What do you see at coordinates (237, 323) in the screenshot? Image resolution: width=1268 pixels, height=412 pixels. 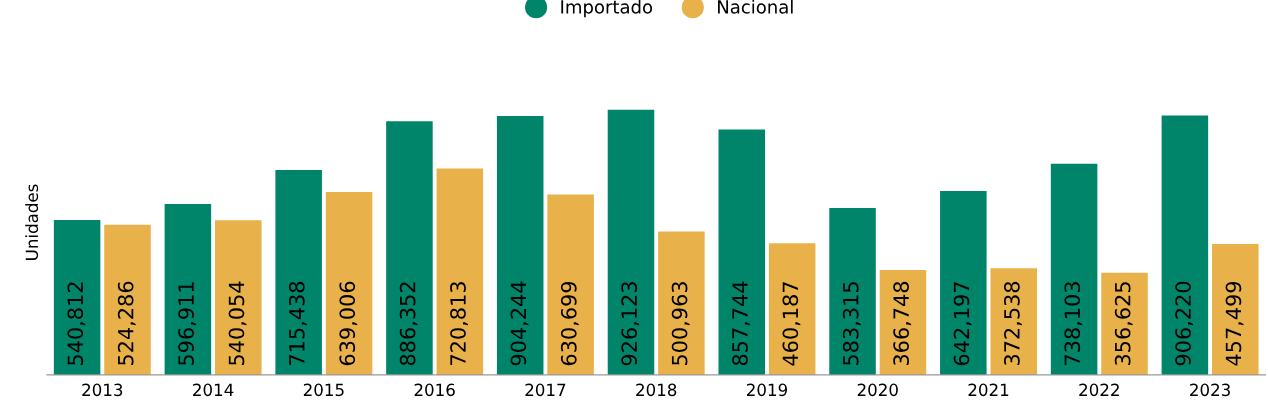 I see `data-label: 540,054` at bounding box center [237, 323].